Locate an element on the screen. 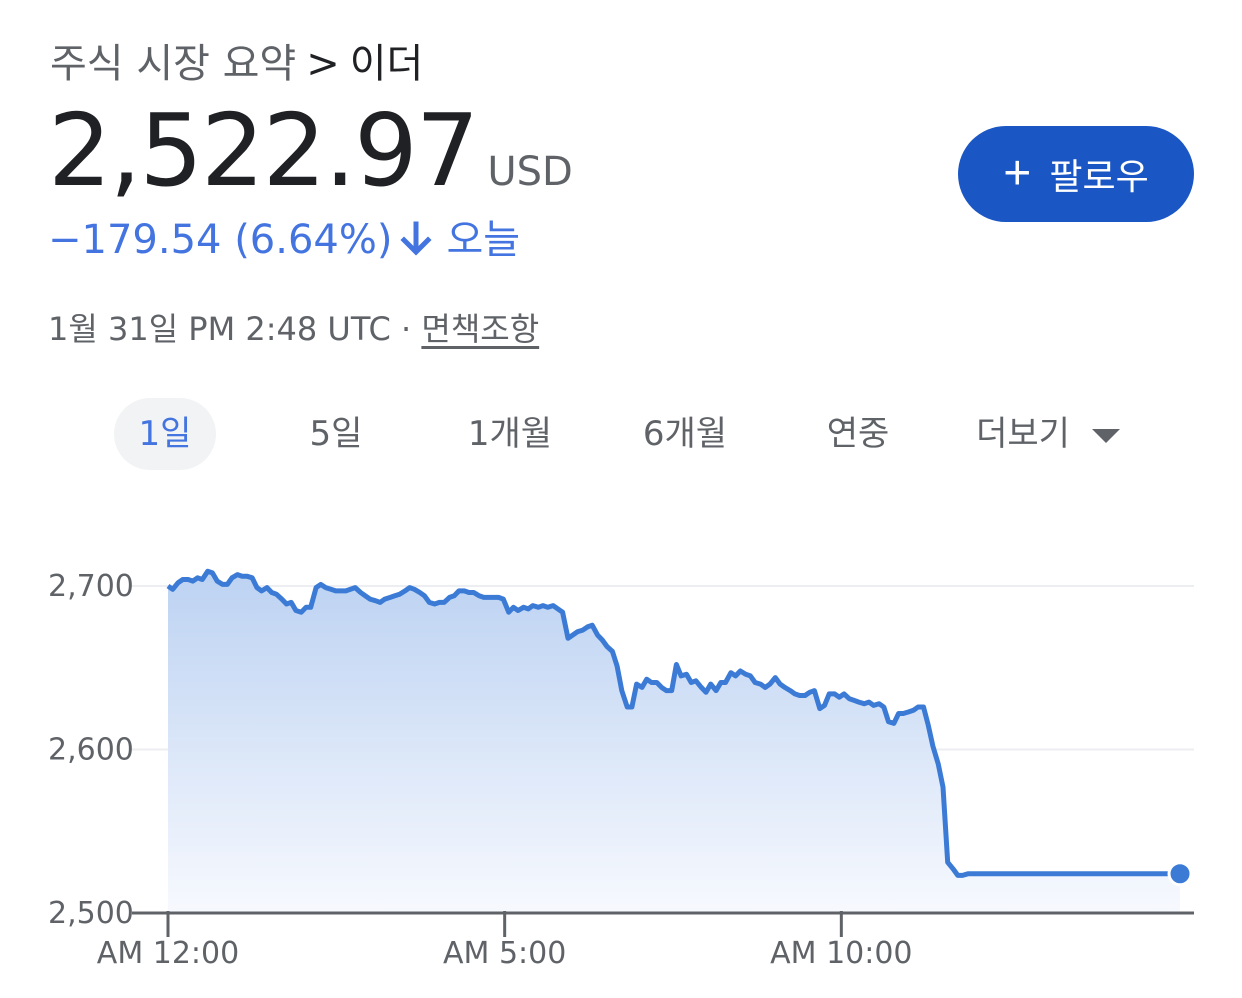  price-row: 2,522.97 USD is located at coordinates (310, 151).